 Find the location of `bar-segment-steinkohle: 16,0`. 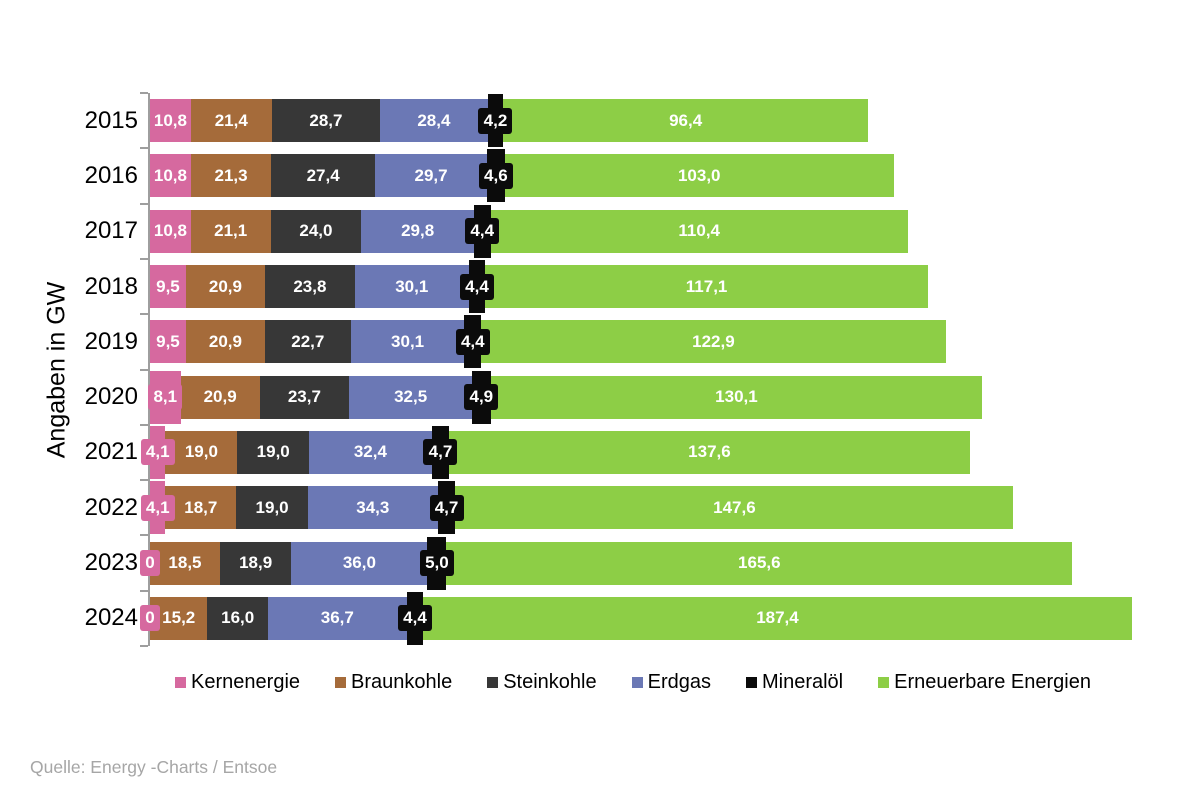

bar-segment-steinkohle: 16,0 is located at coordinates (237, 618).